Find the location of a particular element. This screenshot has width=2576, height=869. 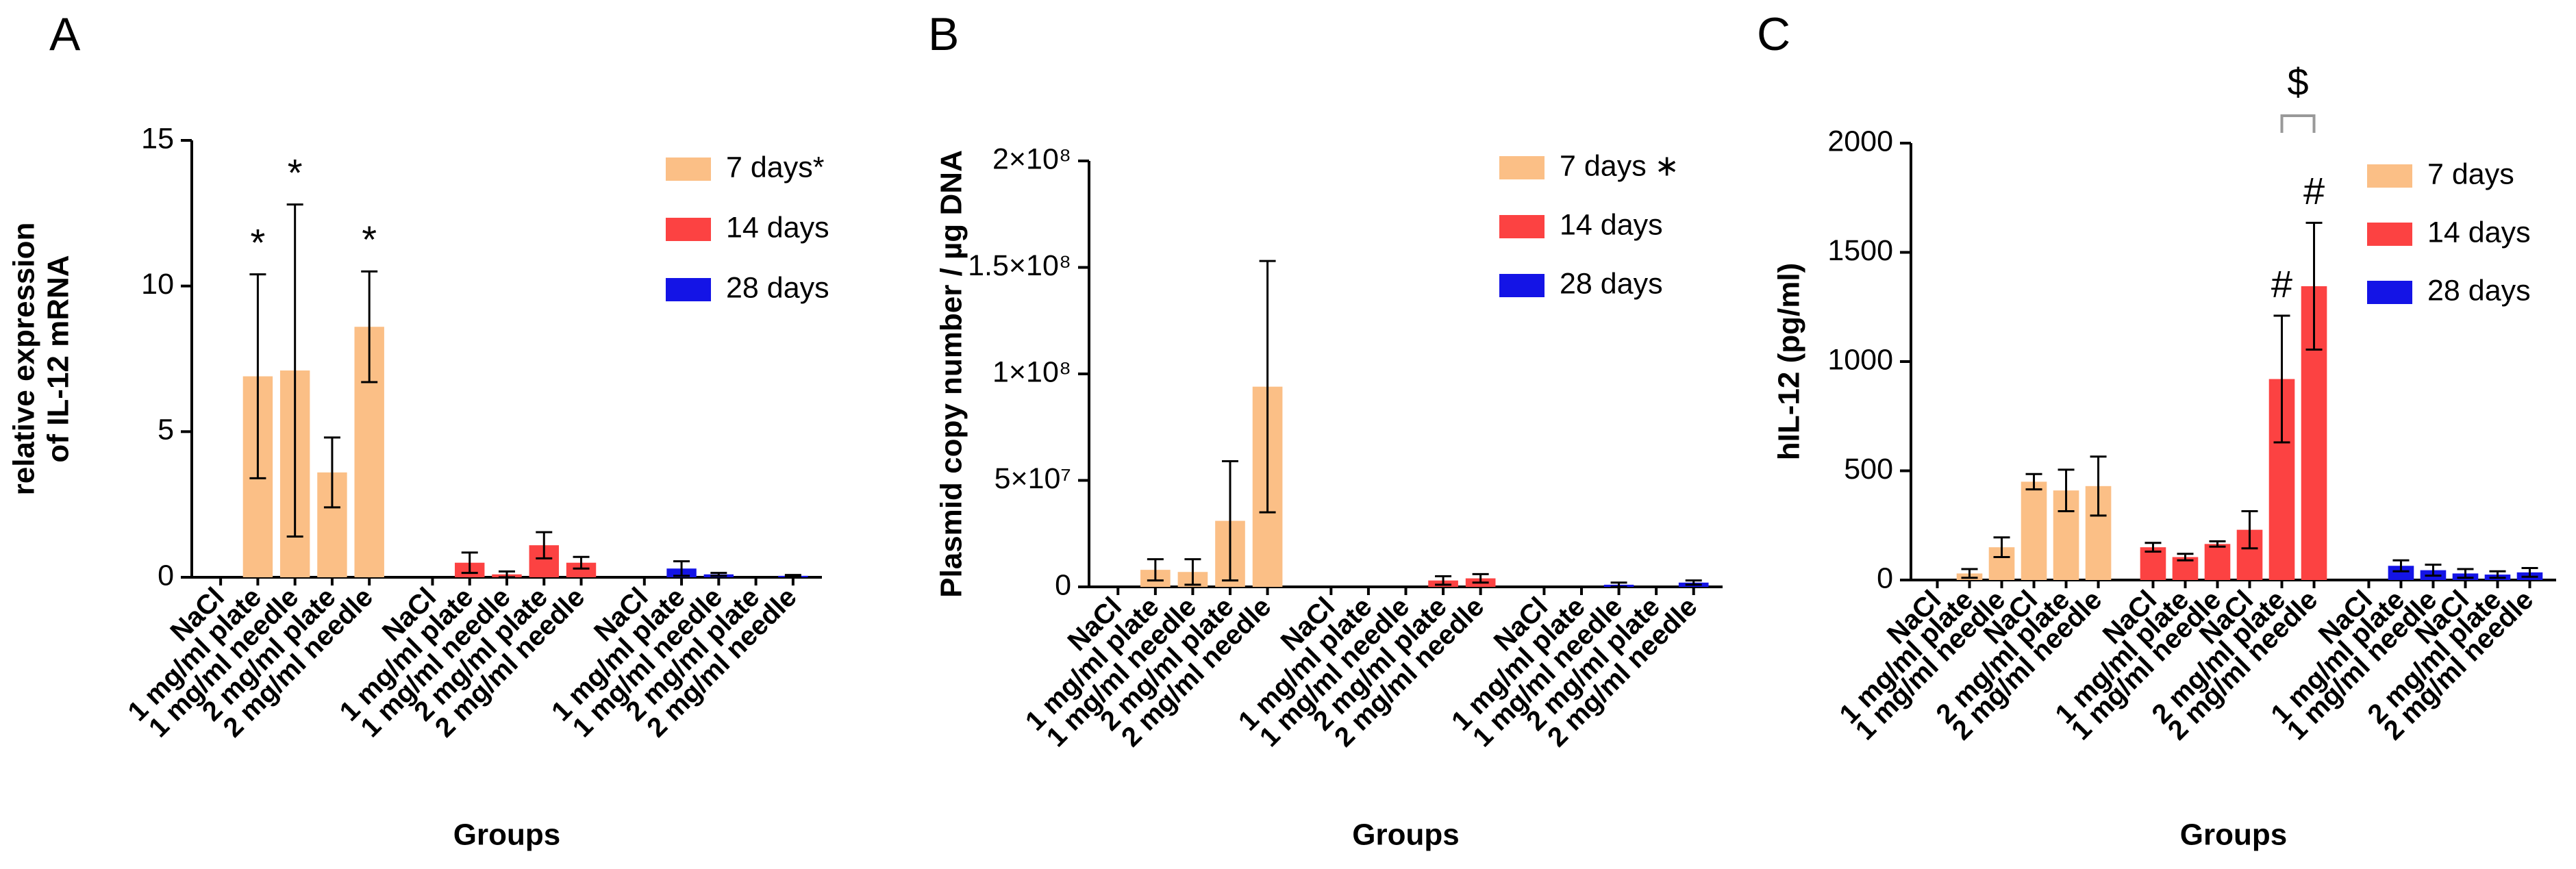

panel-label: A is located at coordinates (65, 34).